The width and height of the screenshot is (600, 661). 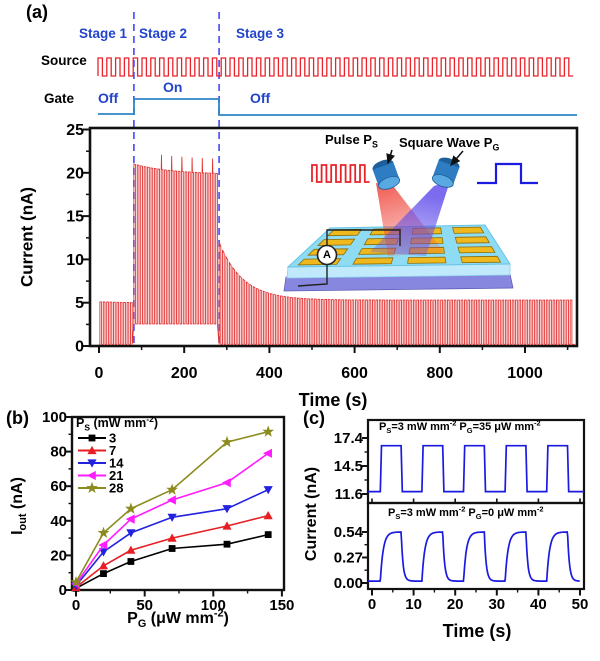 I want to click on gate-off-1-label: Off, so click(x=108, y=98).